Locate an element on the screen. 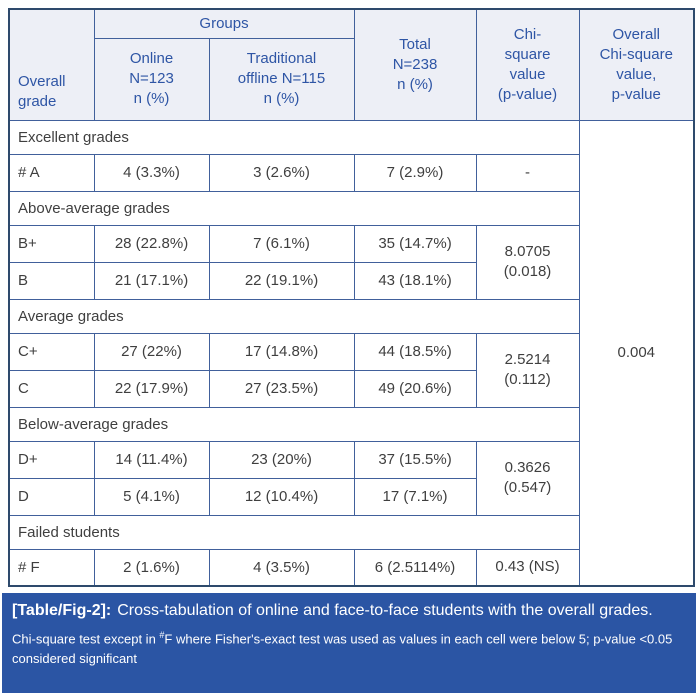  header-online: Online N=123 n (%) is located at coordinates (151, 79).